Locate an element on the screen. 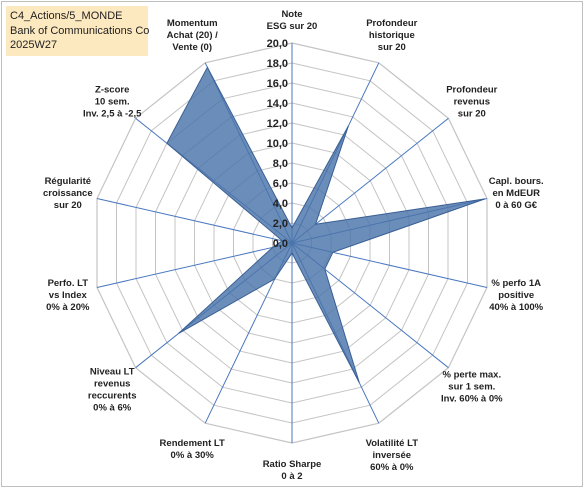 This screenshot has height=488, width=584. tick-label: 18,0 is located at coordinates (277, 64).